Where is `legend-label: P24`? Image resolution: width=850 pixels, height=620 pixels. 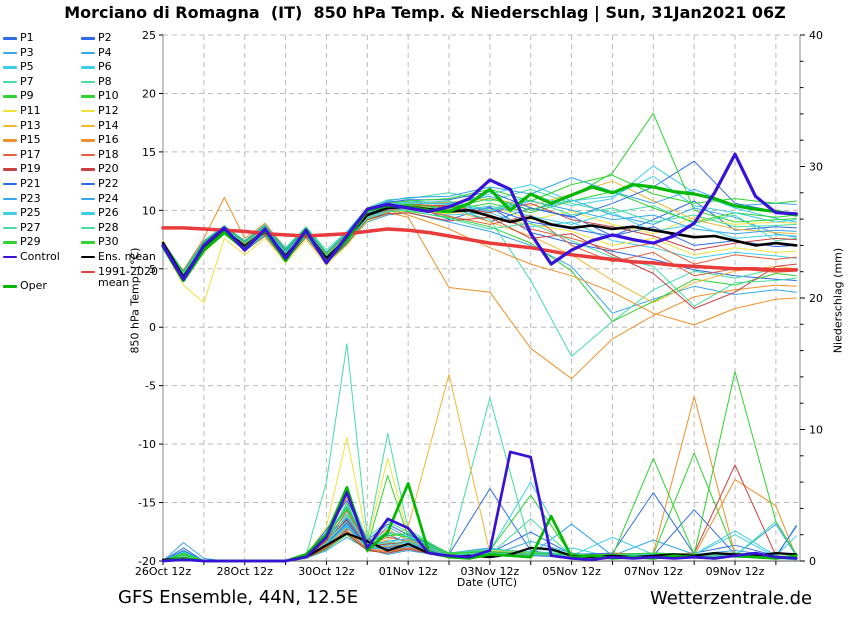 legend-label: P24 is located at coordinates (108, 198).